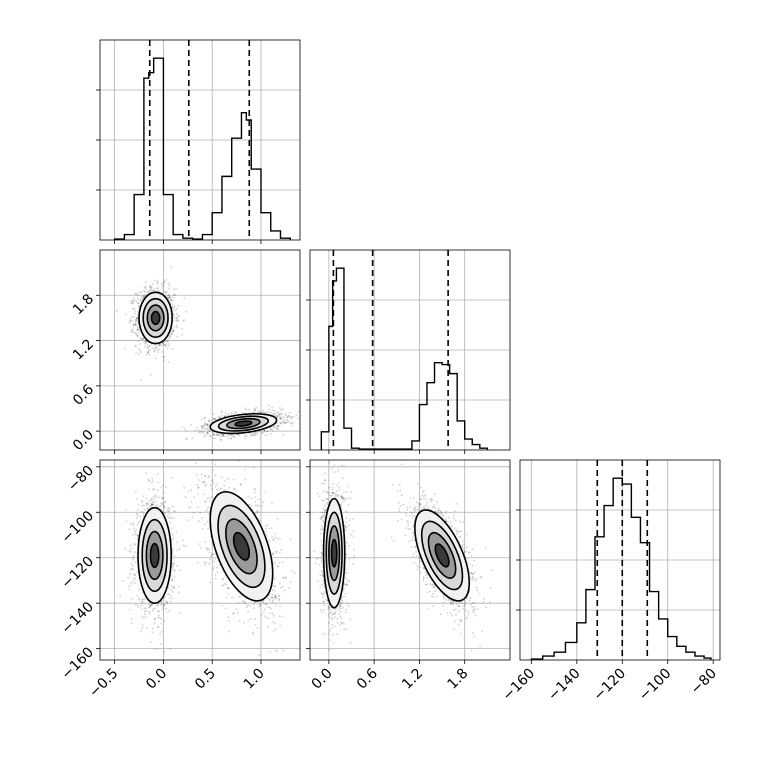 The width and height of the screenshot is (760, 760). What do you see at coordinates (564, 685) in the screenshot?
I see `x-tick-label: −140` at bounding box center [564, 685].